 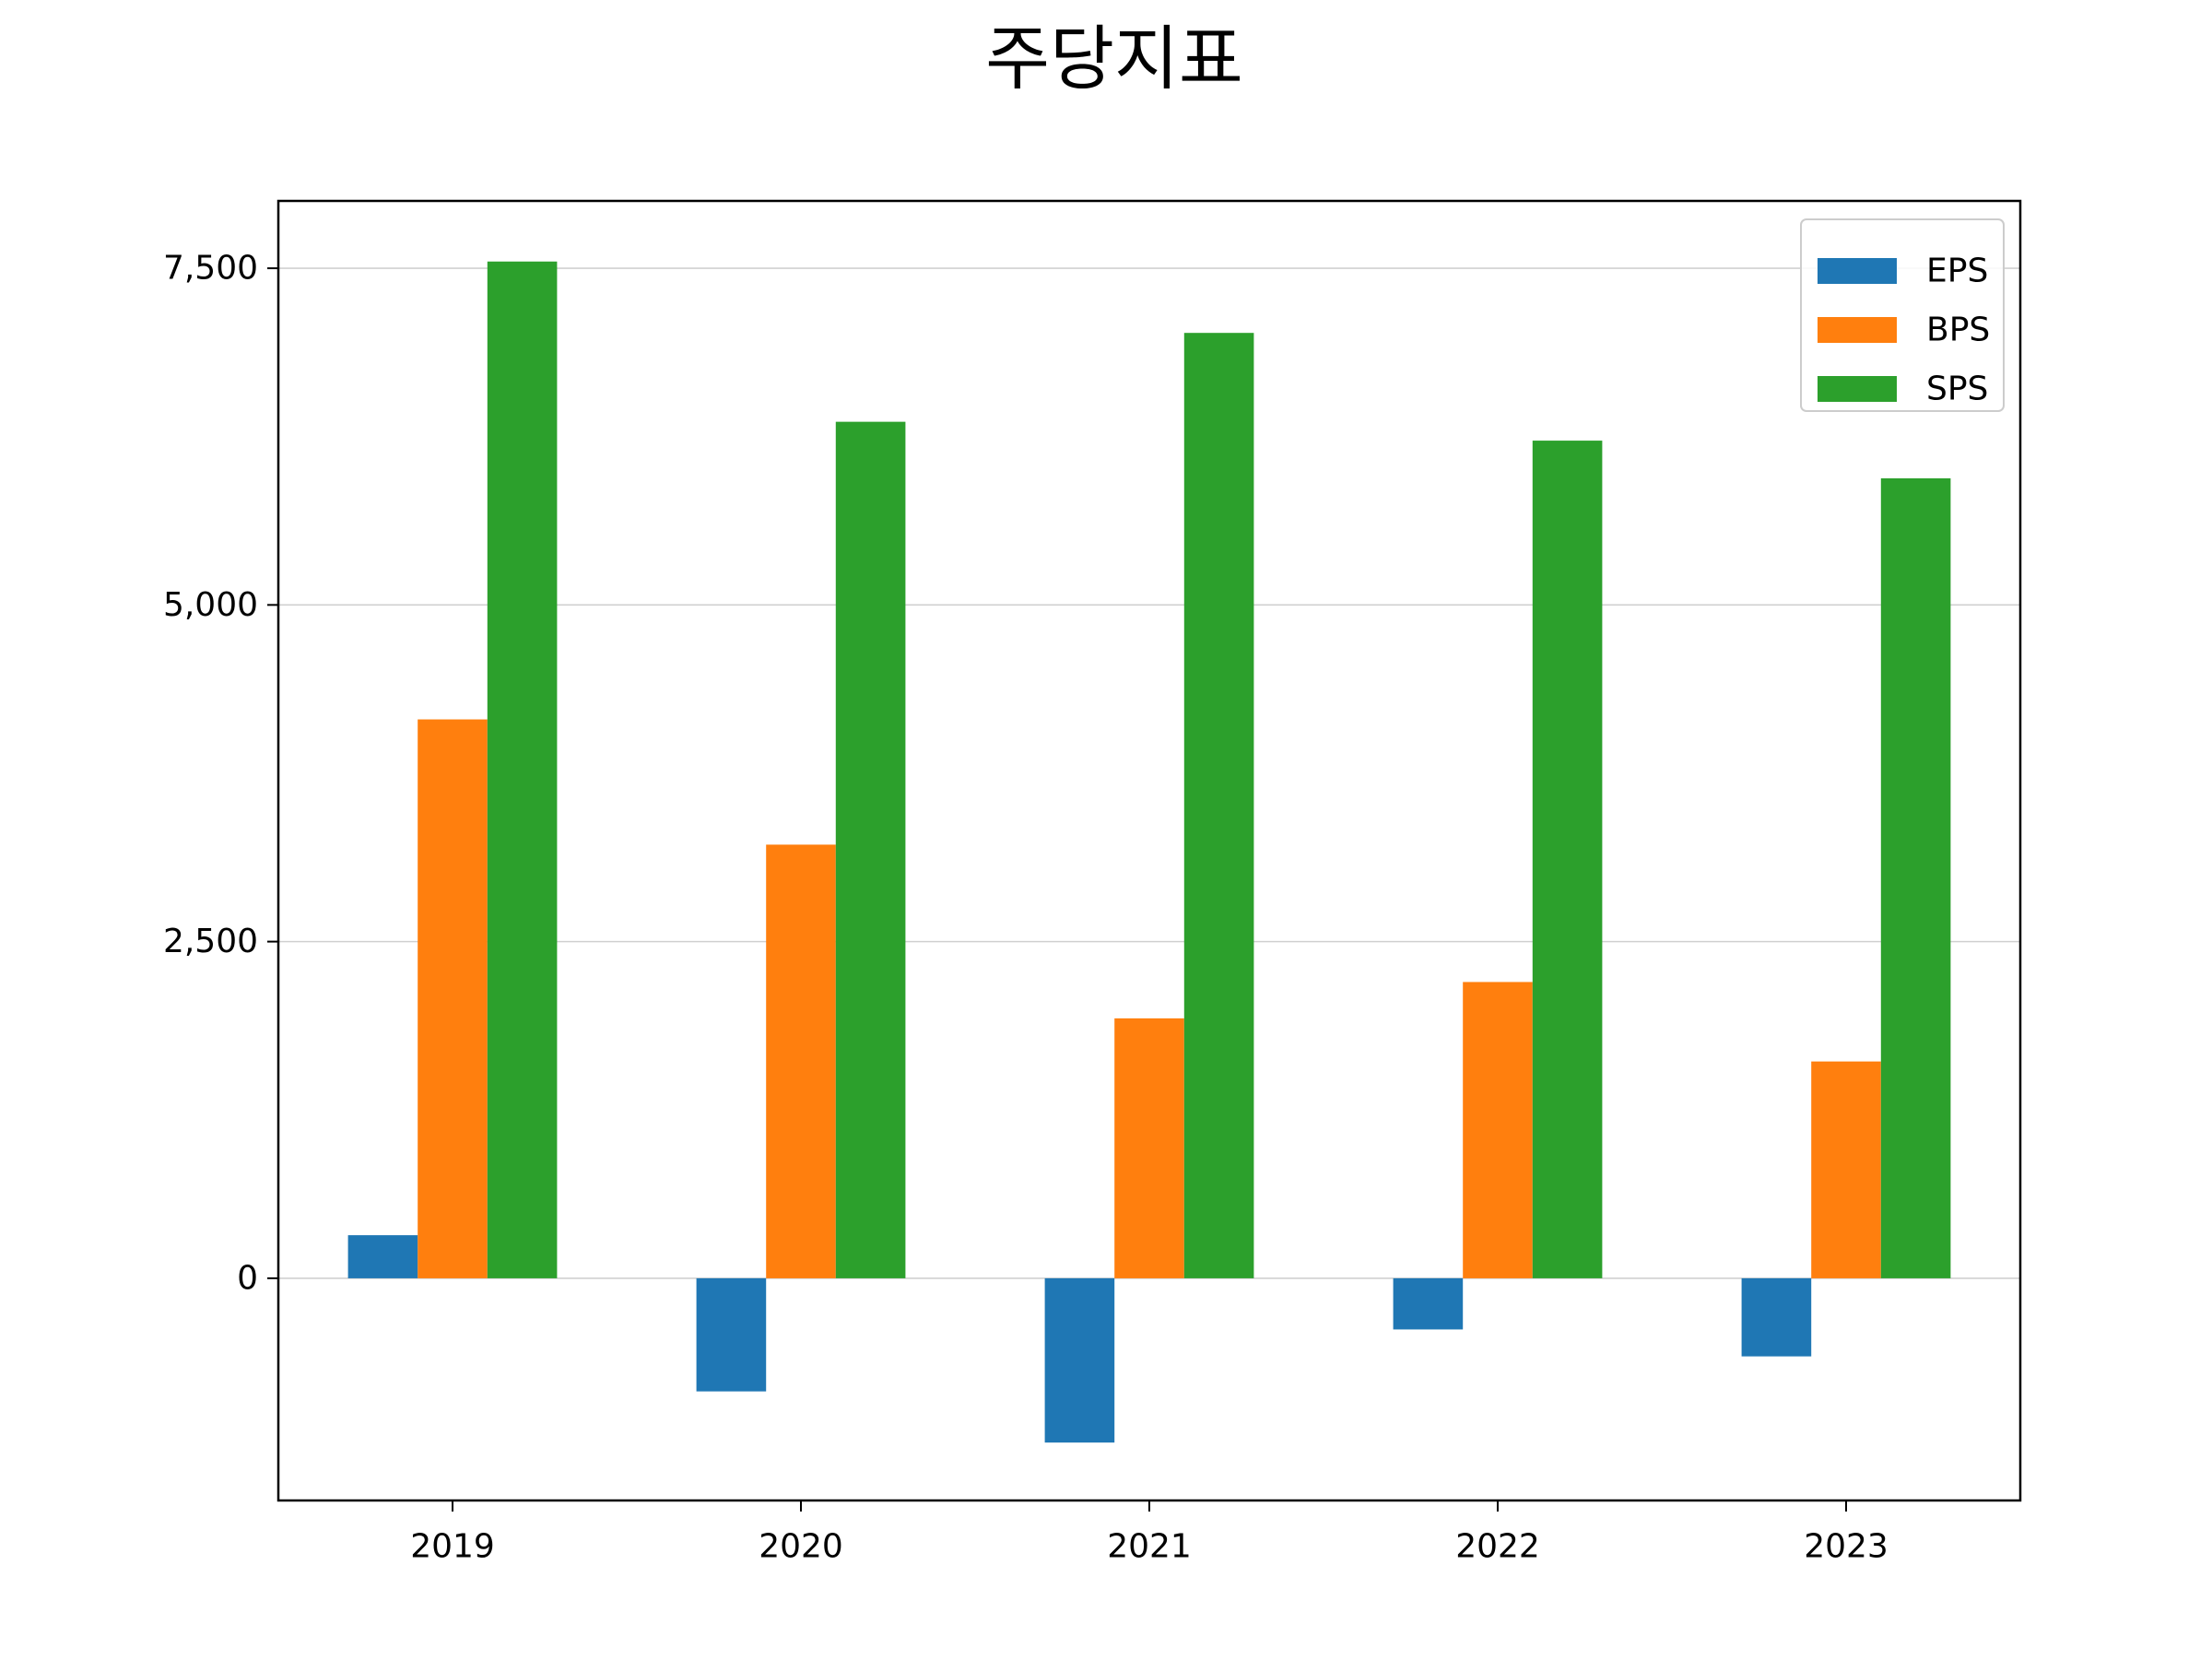 What do you see at coordinates (1857, 389) in the screenshot?
I see `legend-swatch-sps` at bounding box center [1857, 389].